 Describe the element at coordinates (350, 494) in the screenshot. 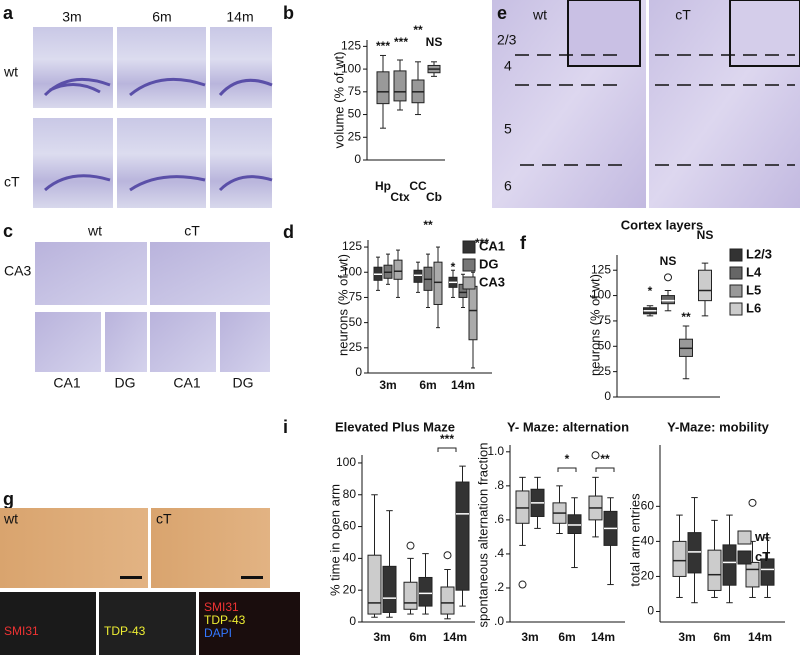

I see `y-tick-label: 80` at that location.